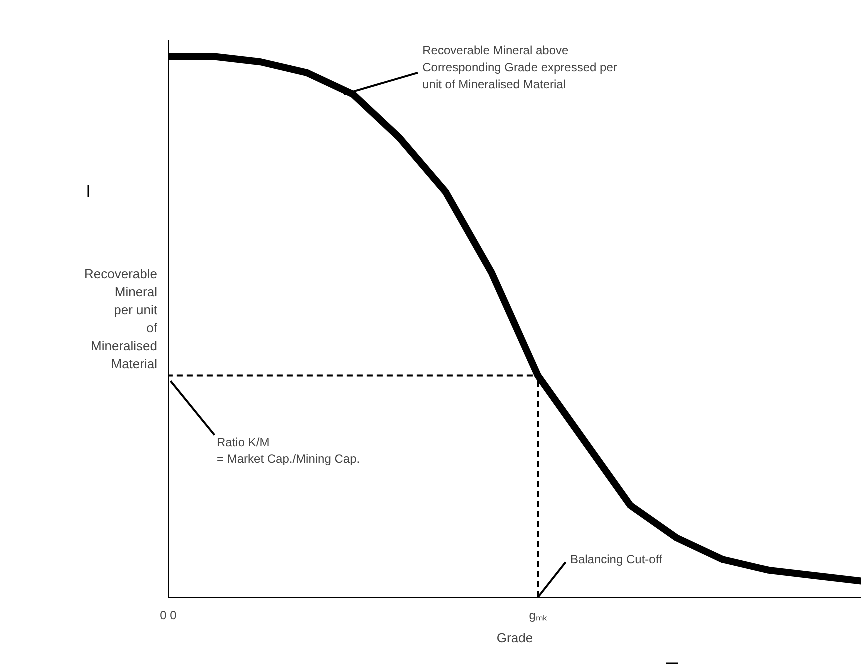 Image resolution: width=865 pixels, height=671 pixels. Describe the element at coordinates (288, 450) in the screenshot. I see `ref-line-label: Ratio K/M = Market Cap./Mining Cap.` at that location.